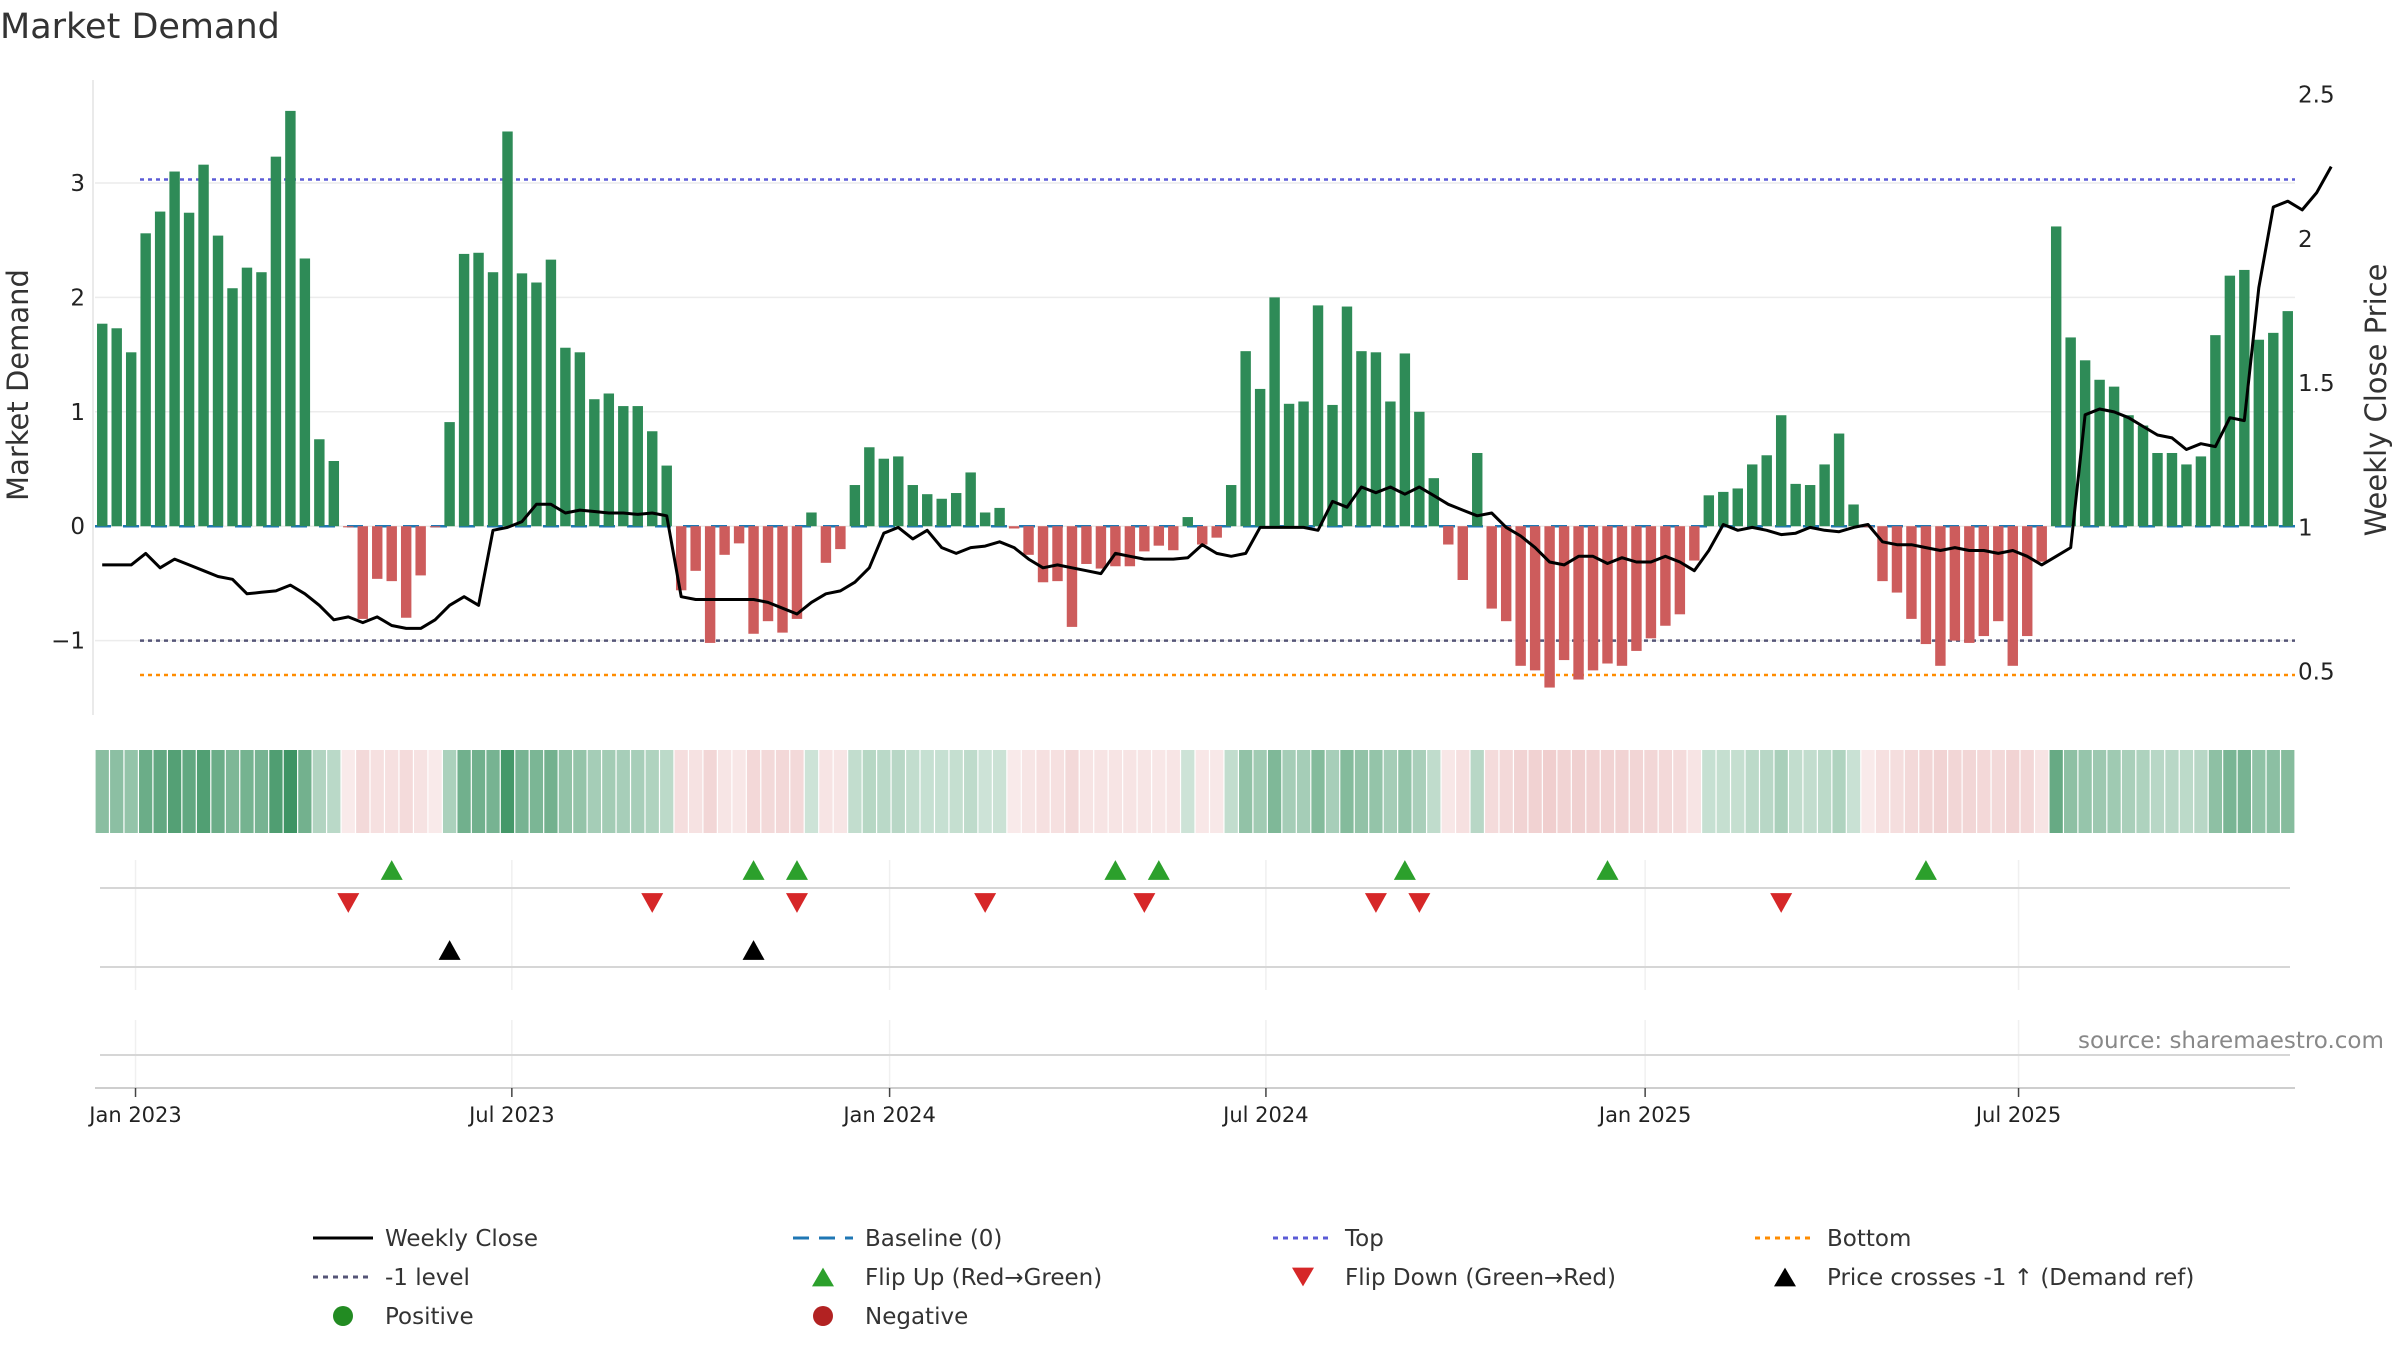 The image size is (2400, 1350). What do you see at coordinates (449, 950) in the screenshot?
I see `price-cross-marker` at bounding box center [449, 950].